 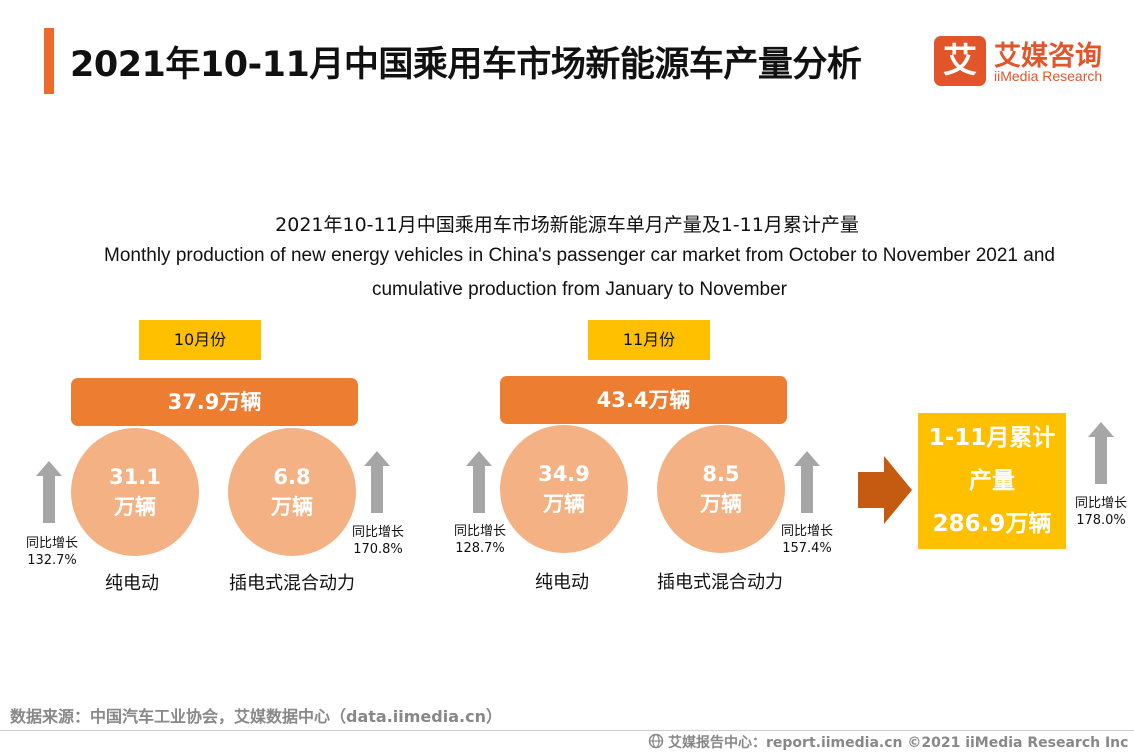 I want to click on data-source: 数据来源：中国汽车工业协会，艾媒数据中心（data.iimedia.cn）, so click(x=256, y=716).